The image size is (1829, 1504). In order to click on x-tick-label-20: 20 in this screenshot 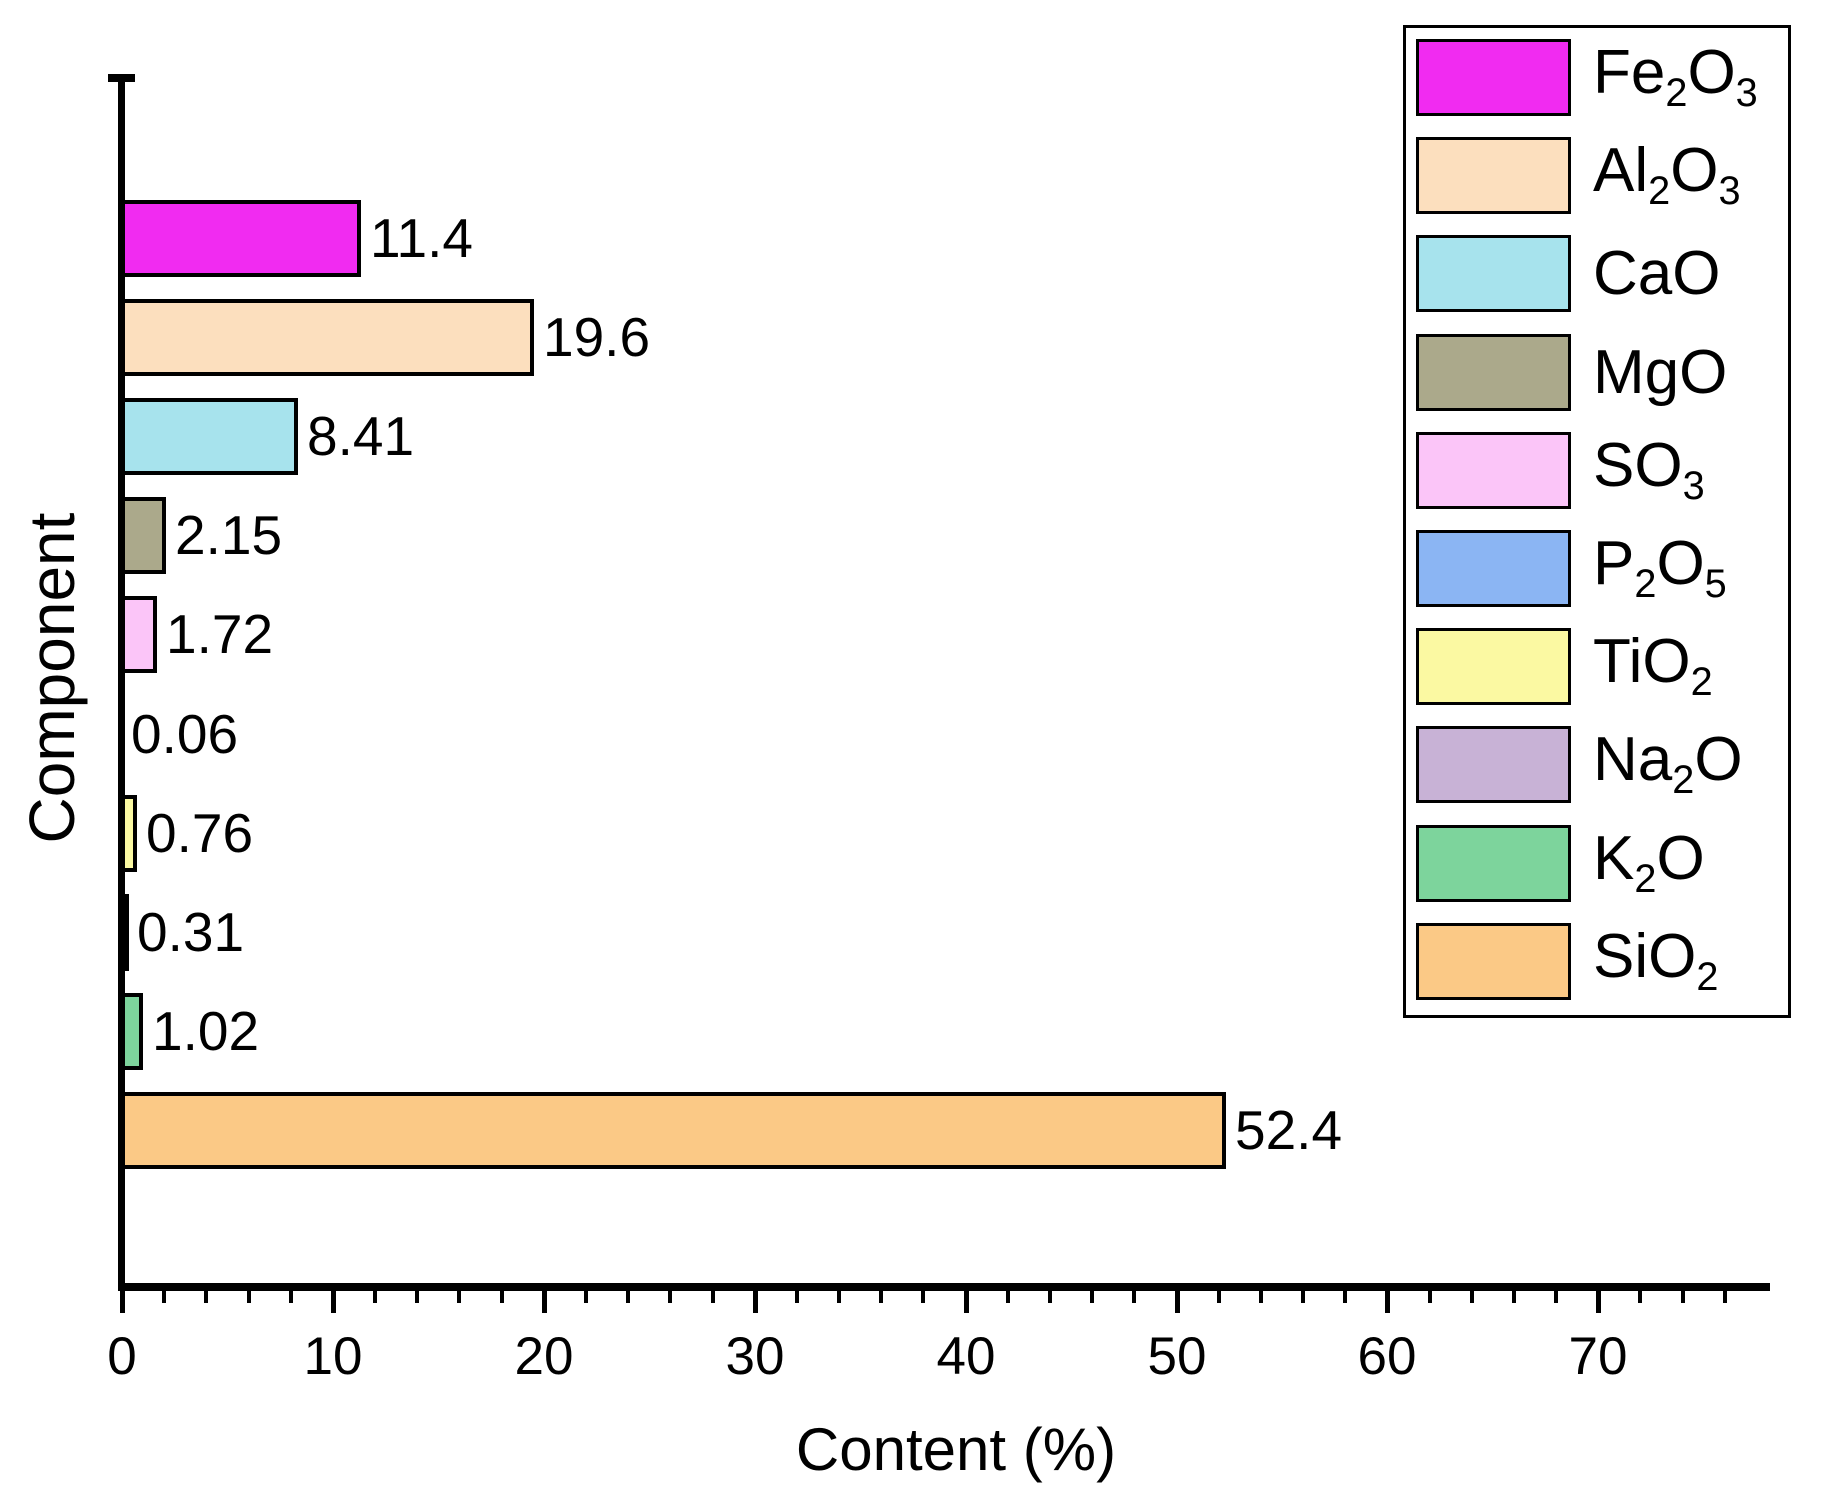, I will do `click(544, 1356)`.